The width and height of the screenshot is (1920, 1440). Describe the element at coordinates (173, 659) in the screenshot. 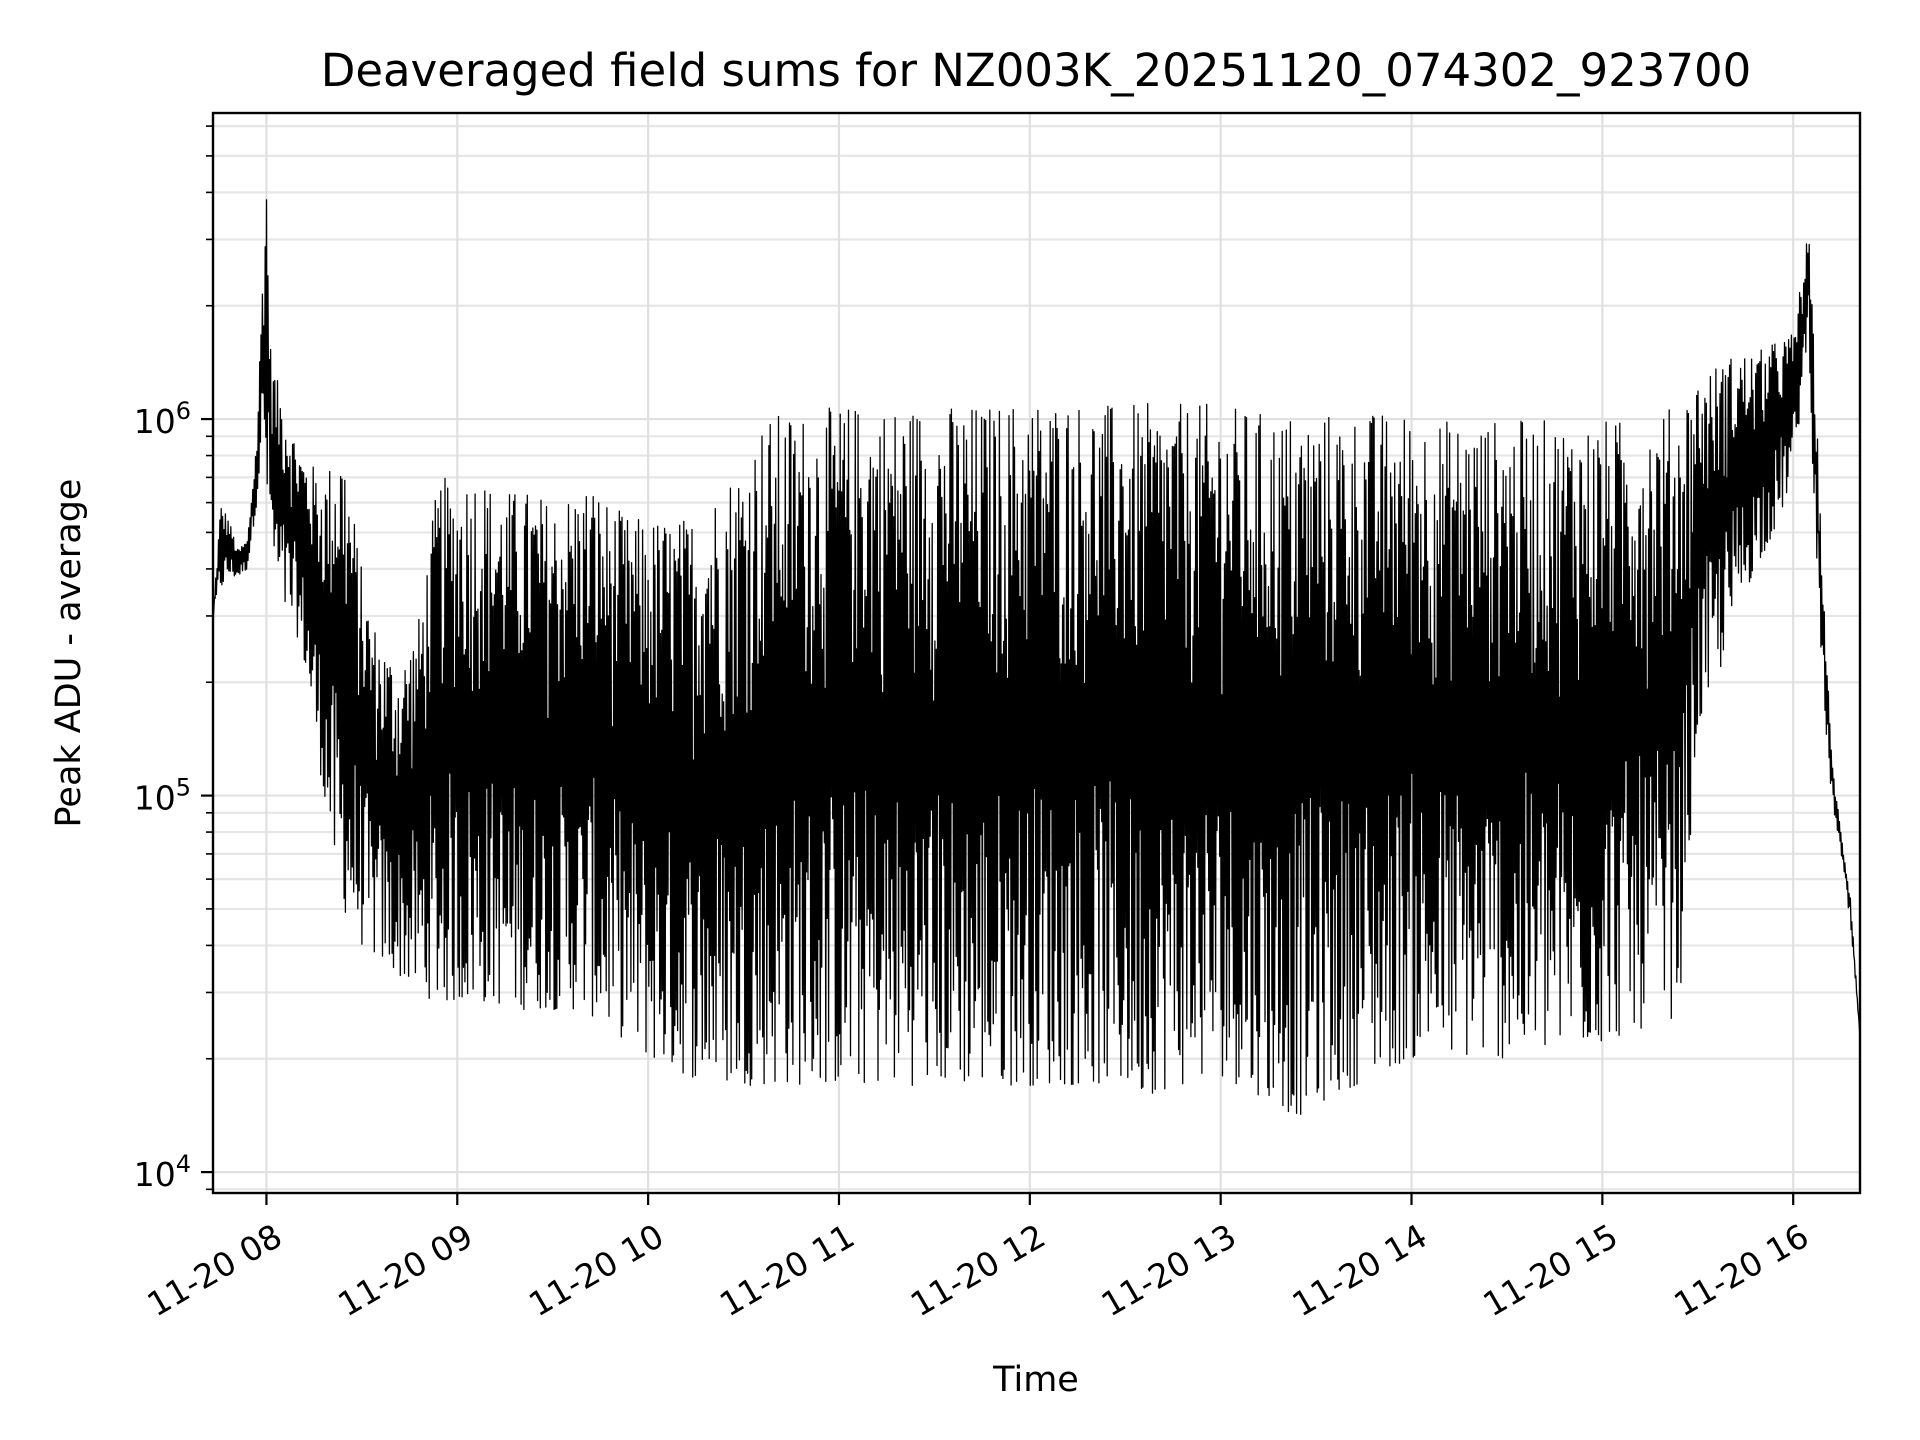

I see `y-axis-ticks: 10⁴ 10⁵ 10⁶` at that location.